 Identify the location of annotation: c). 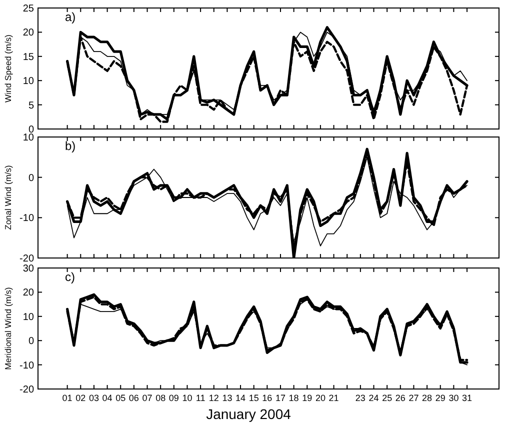
(70, 277).